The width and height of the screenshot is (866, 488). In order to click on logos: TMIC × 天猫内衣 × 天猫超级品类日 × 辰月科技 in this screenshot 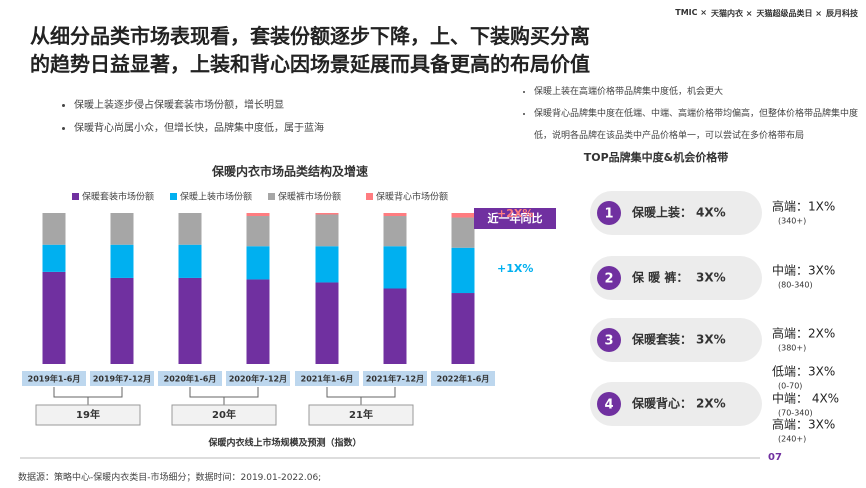, I will do `click(766, 13)`.